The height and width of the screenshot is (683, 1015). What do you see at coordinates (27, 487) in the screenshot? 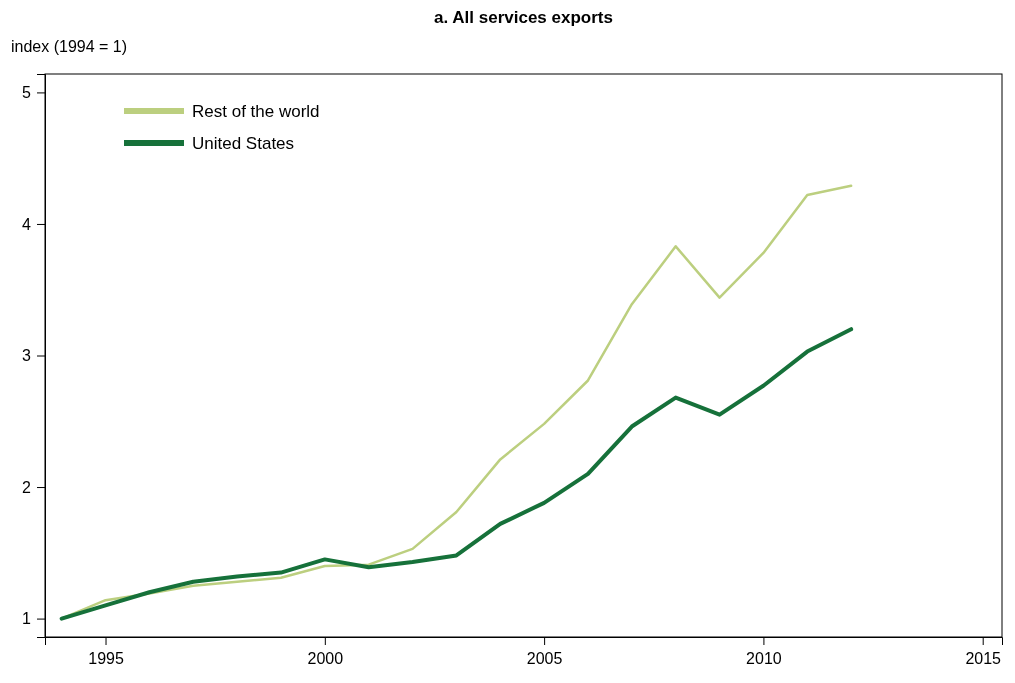
I see `y-tick-label: 2` at bounding box center [27, 487].